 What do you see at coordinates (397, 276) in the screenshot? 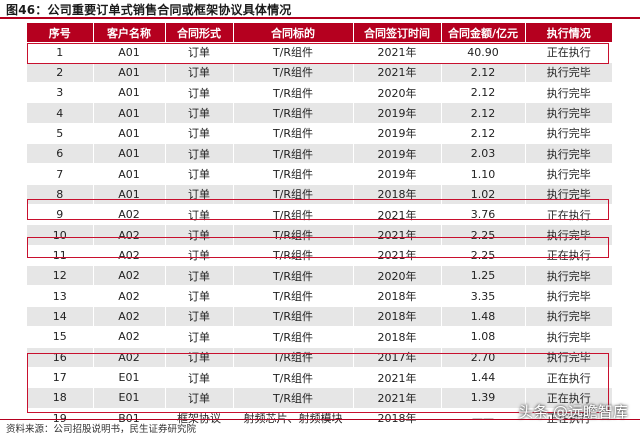
I see `table-cell: 2020年` at bounding box center [397, 276].